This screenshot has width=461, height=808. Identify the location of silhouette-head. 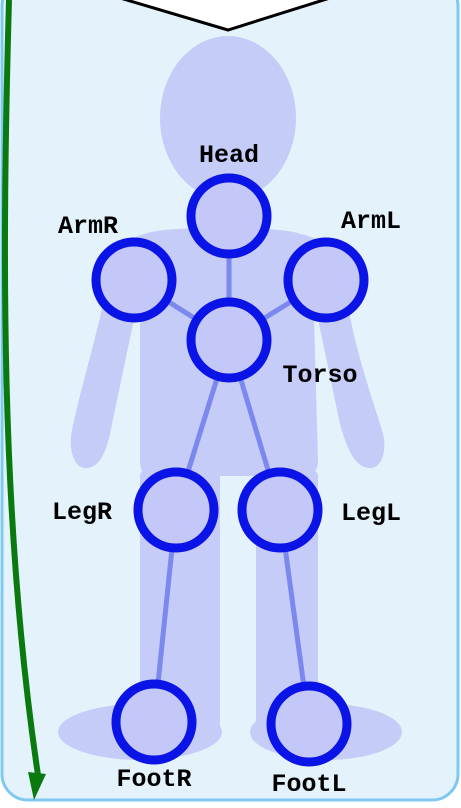
(228, 118).